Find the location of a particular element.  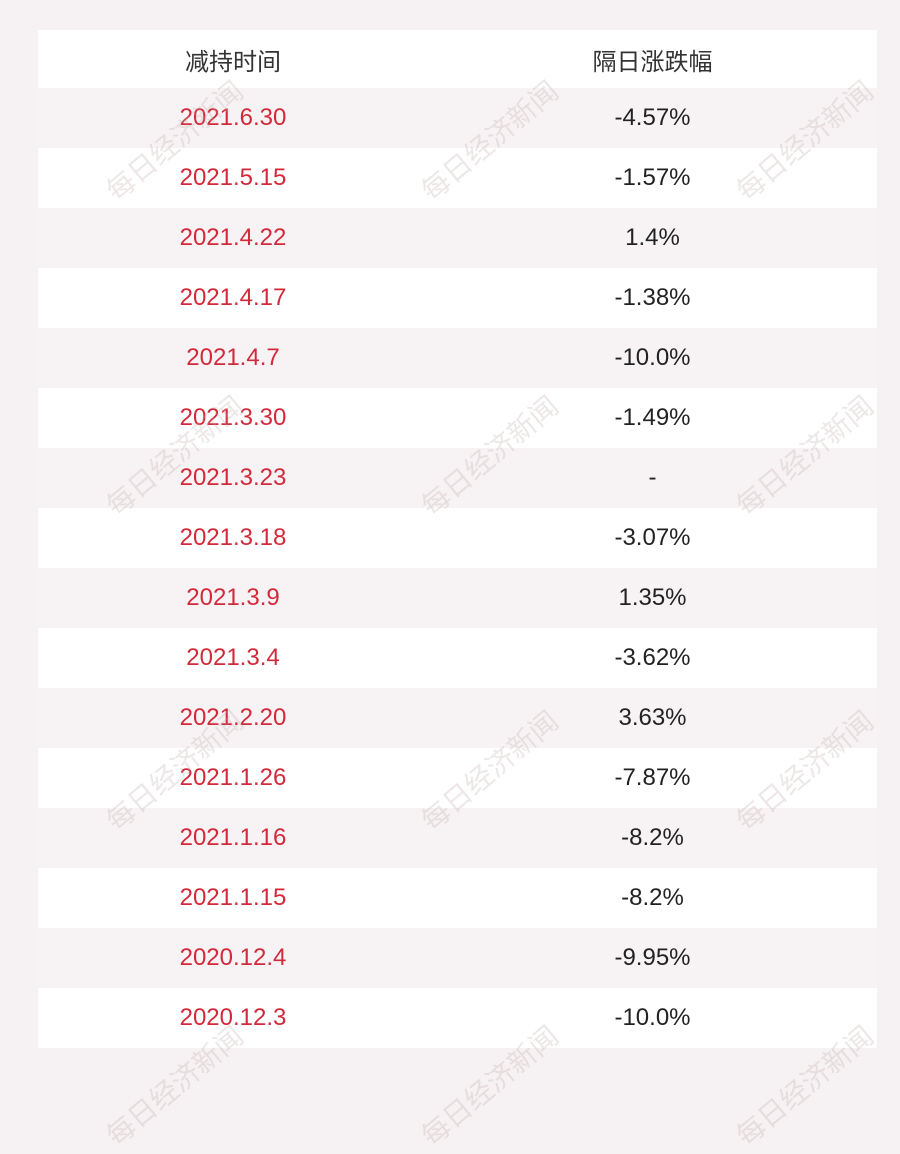

date-cell: 2021.3.30 is located at coordinates (233, 418).